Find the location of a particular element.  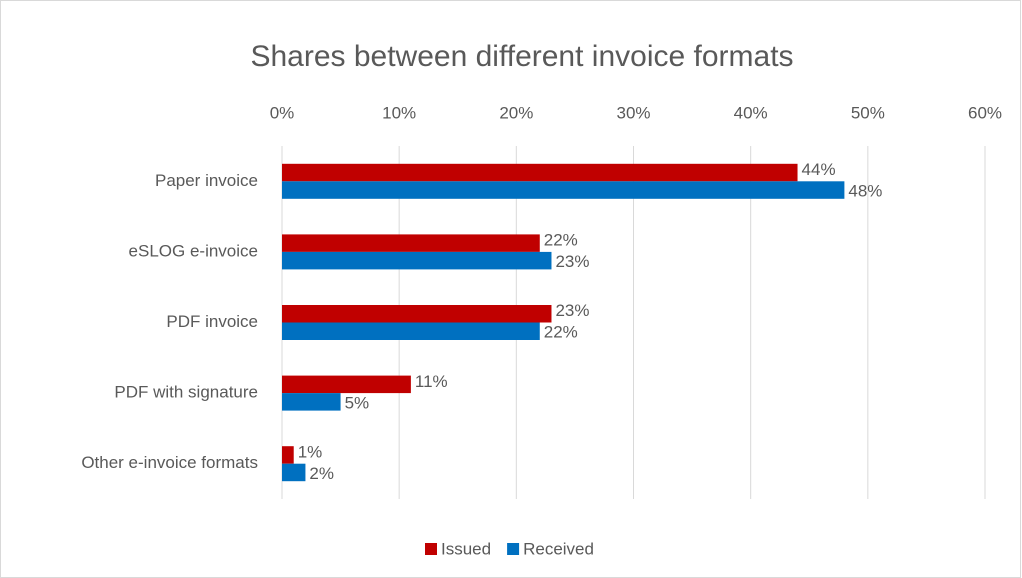

data-label: 5% is located at coordinates (357, 402).